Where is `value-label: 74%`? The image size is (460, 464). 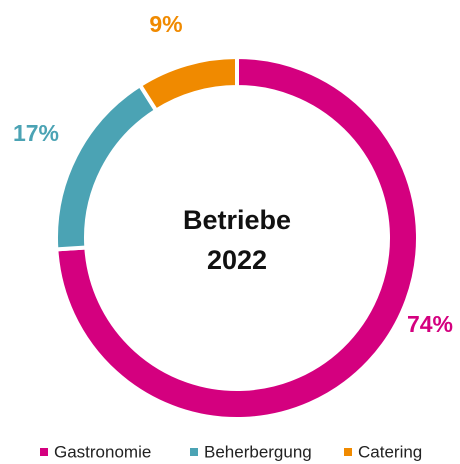
value-label: 74% is located at coordinates (430, 324).